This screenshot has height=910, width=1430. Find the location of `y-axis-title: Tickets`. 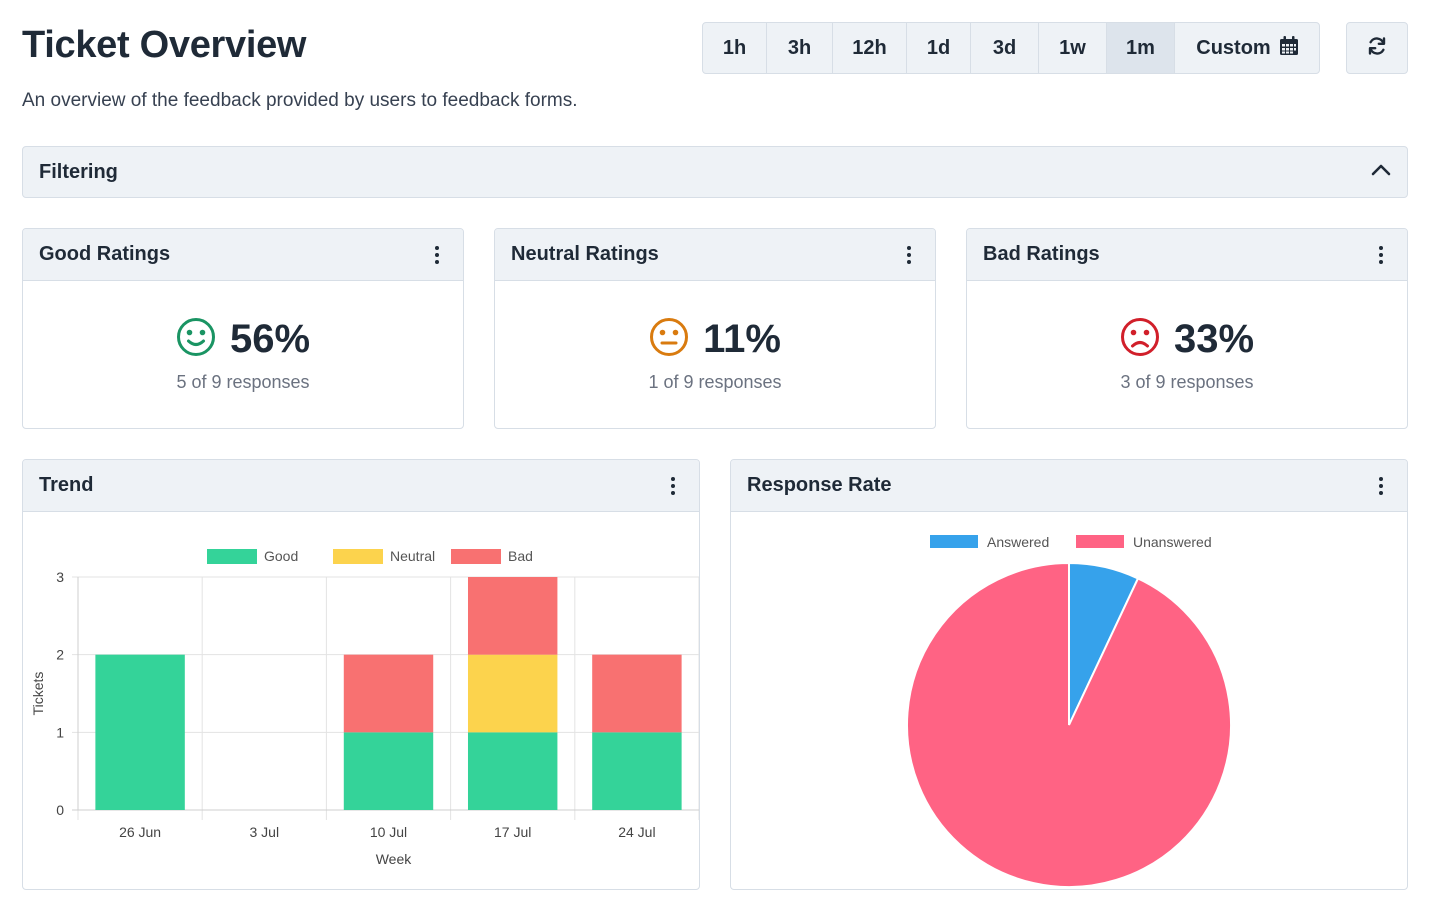

y-axis-title: Tickets is located at coordinates (38, 694).